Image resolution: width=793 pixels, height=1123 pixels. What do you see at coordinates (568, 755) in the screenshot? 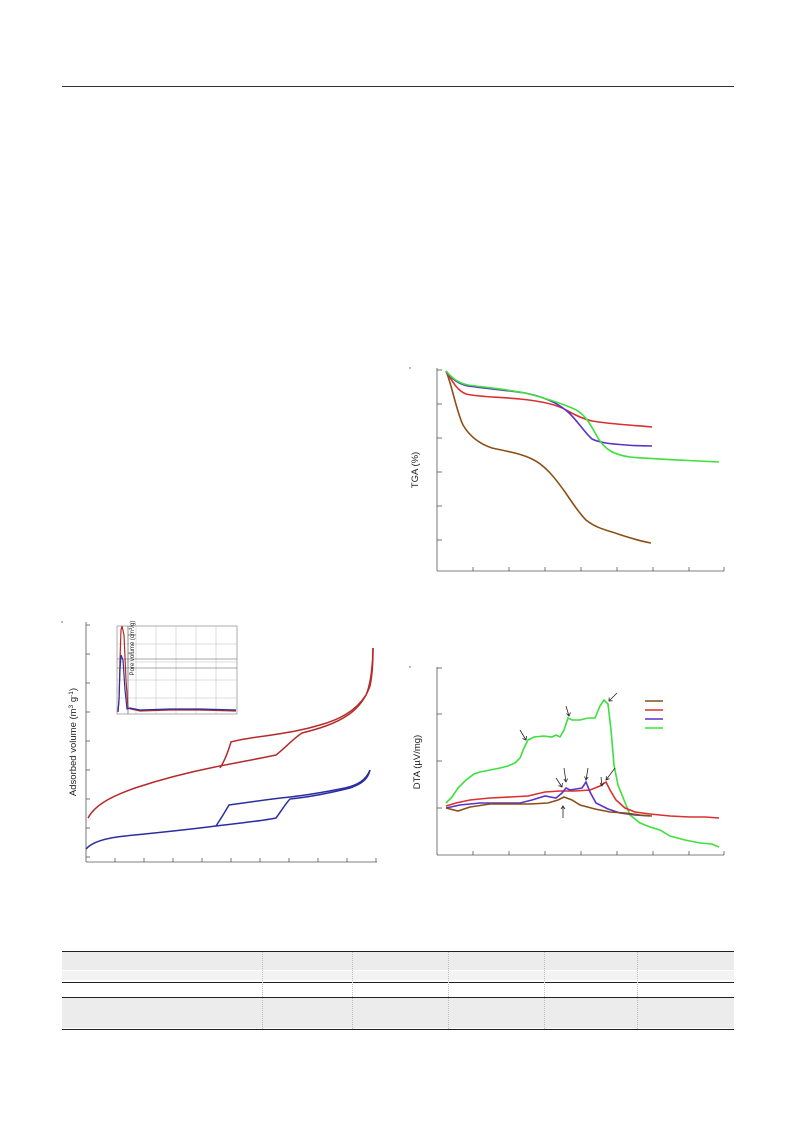
I see `dta-peak-arrows` at bounding box center [568, 755].